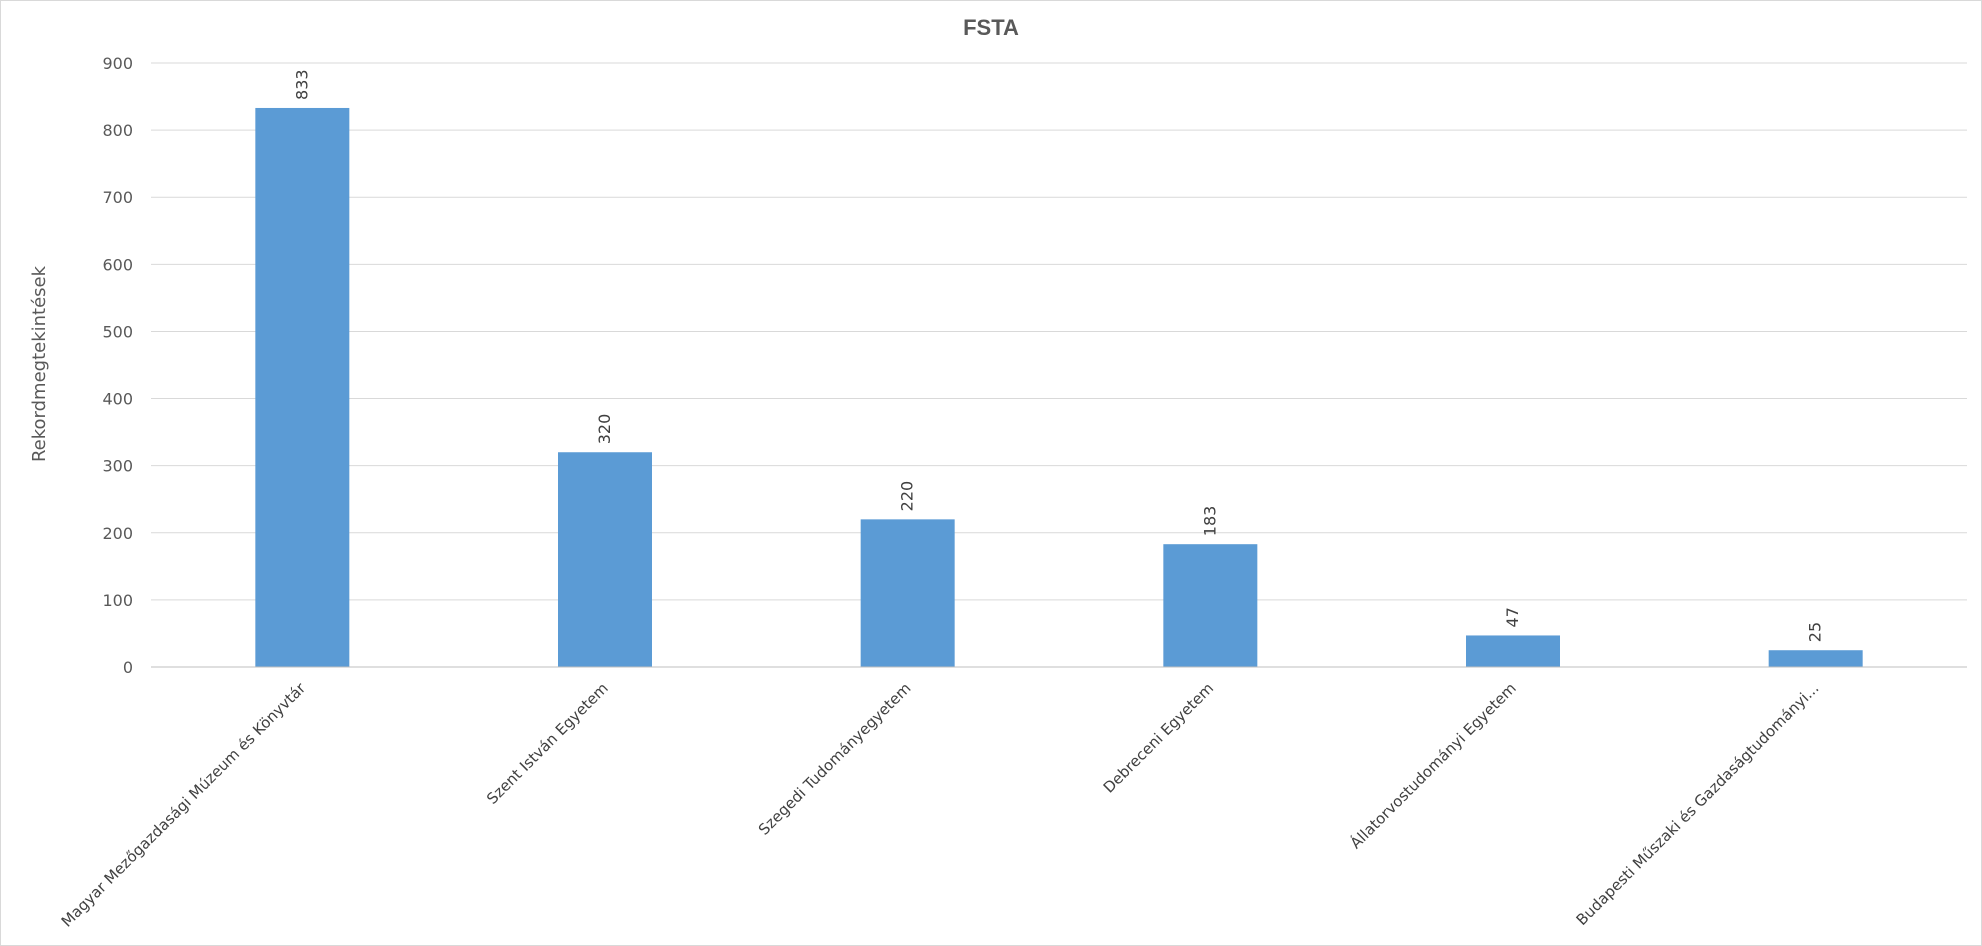 This screenshot has width=1982, height=946. I want to click on x-tick-label: Debreceni Egyetem, so click(1158, 737).